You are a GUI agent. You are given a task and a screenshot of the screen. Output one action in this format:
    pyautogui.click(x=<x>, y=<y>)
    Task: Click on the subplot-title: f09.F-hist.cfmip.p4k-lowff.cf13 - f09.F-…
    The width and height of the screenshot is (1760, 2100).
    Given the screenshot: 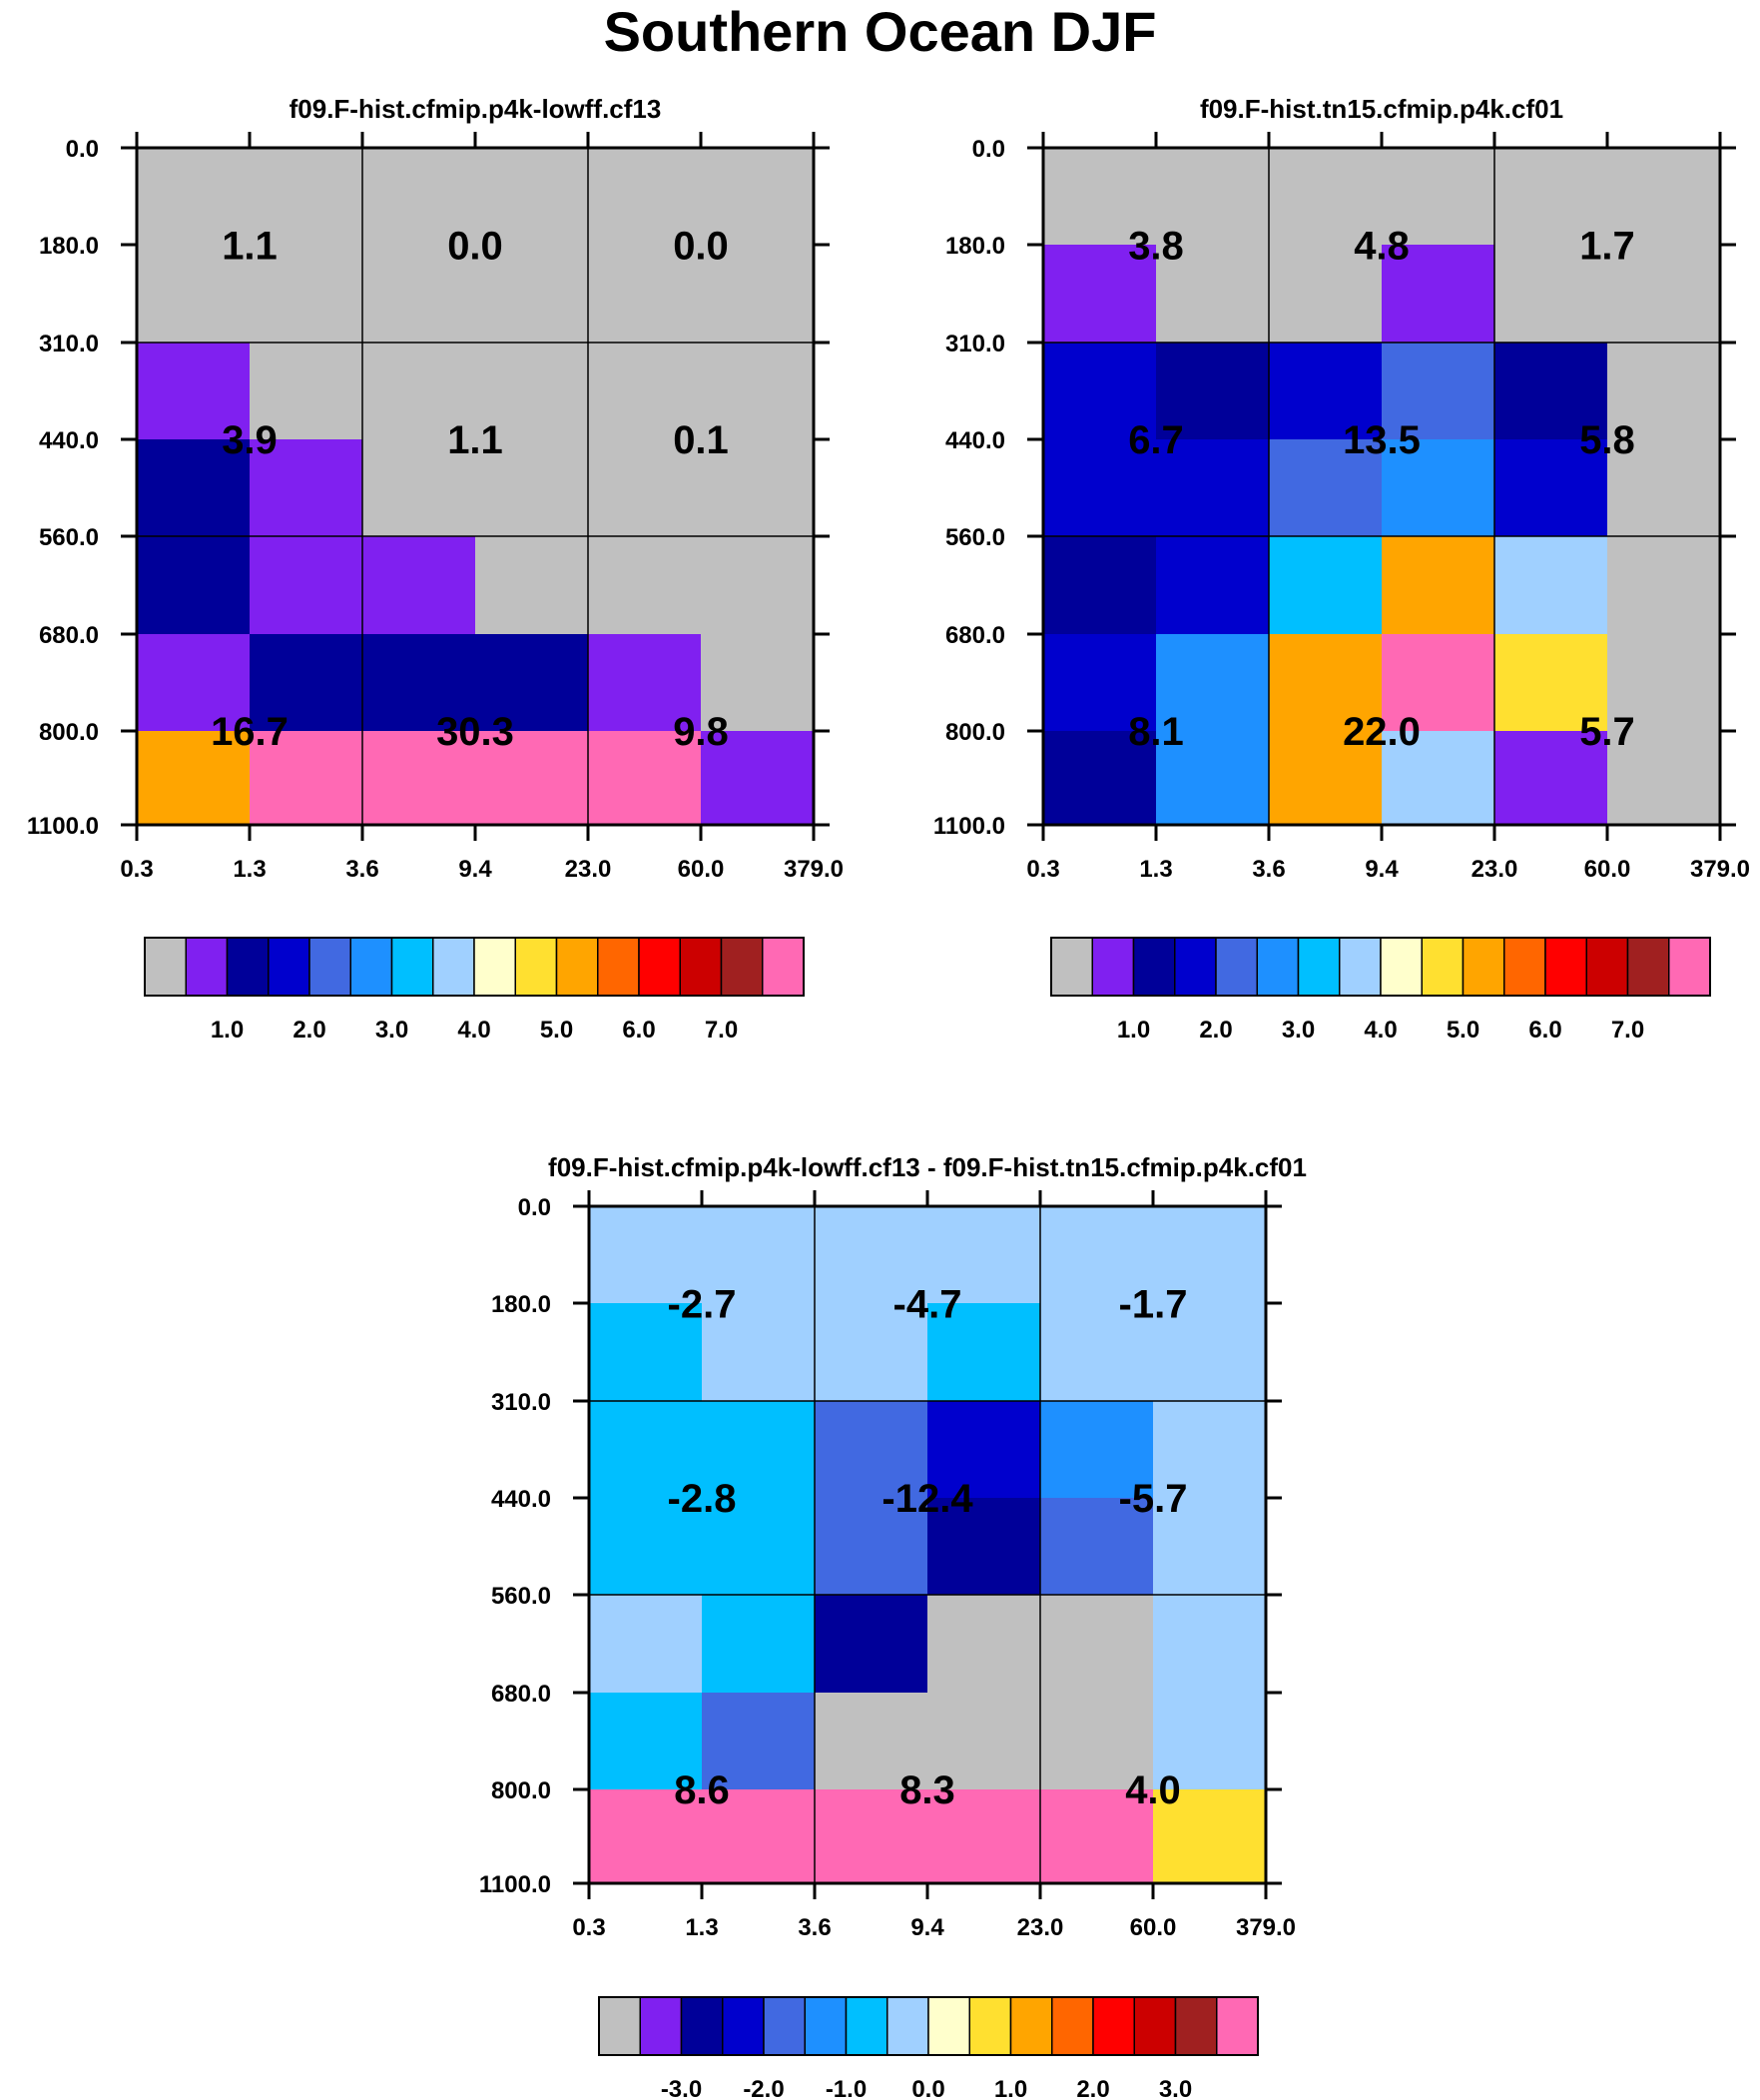 What is the action you would take?
    pyautogui.click(x=927, y=1167)
    